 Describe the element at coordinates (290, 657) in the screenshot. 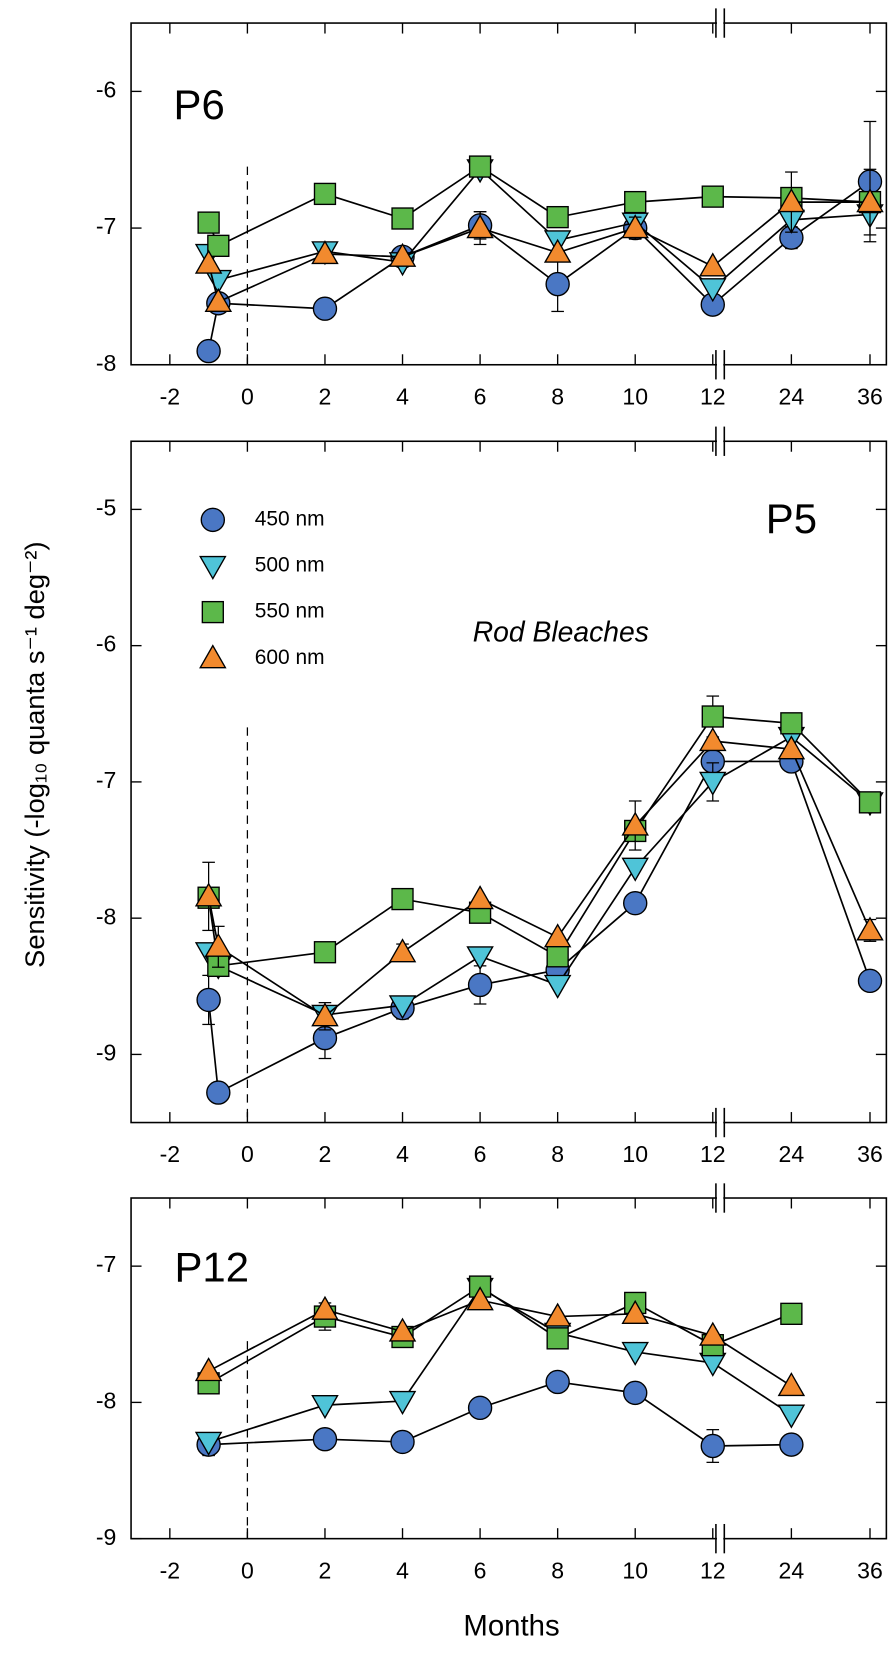

I see `legend-label: 600 nm` at that location.